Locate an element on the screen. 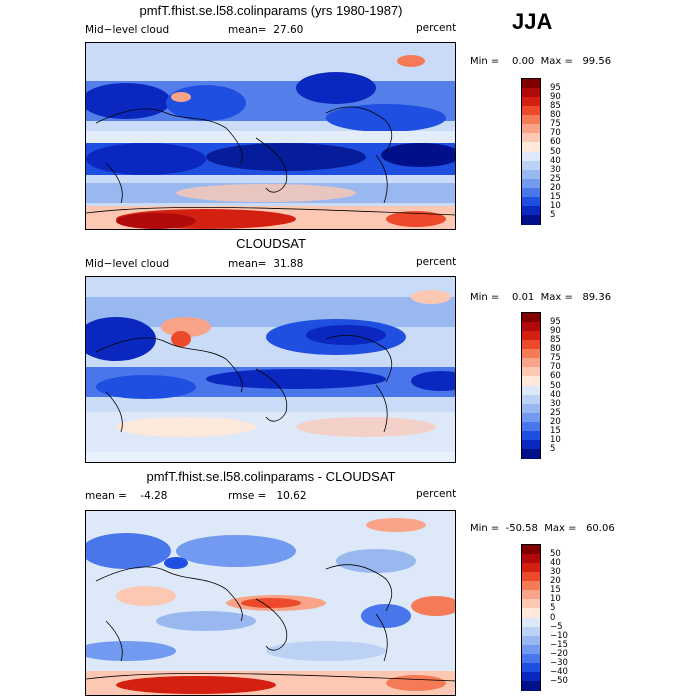 The height and width of the screenshot is (700, 700). colorbar-tick-label: −30 is located at coordinates (559, 662).